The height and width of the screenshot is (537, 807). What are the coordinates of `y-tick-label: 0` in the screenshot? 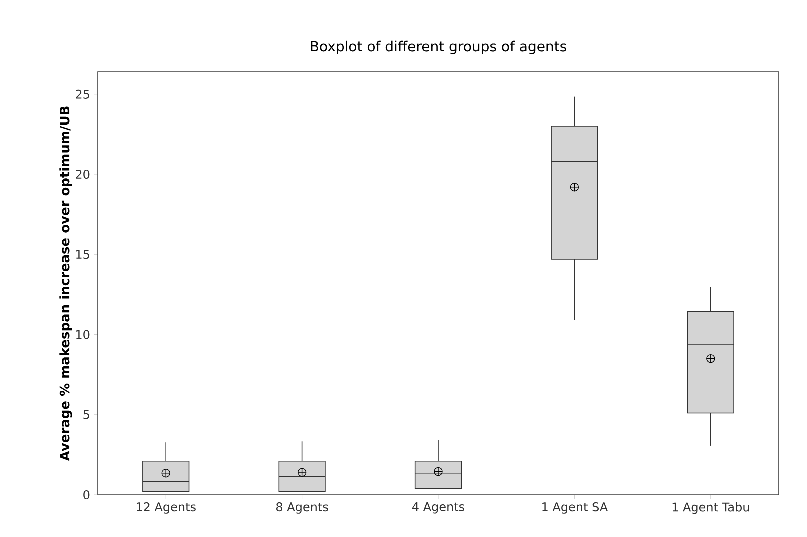 It's located at (87, 495).